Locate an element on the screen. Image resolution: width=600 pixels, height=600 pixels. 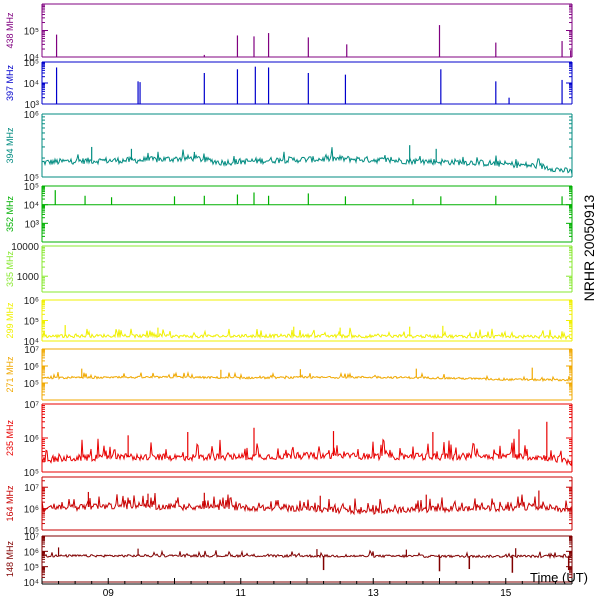
x-tick-label: 11 is located at coordinates (241, 593).